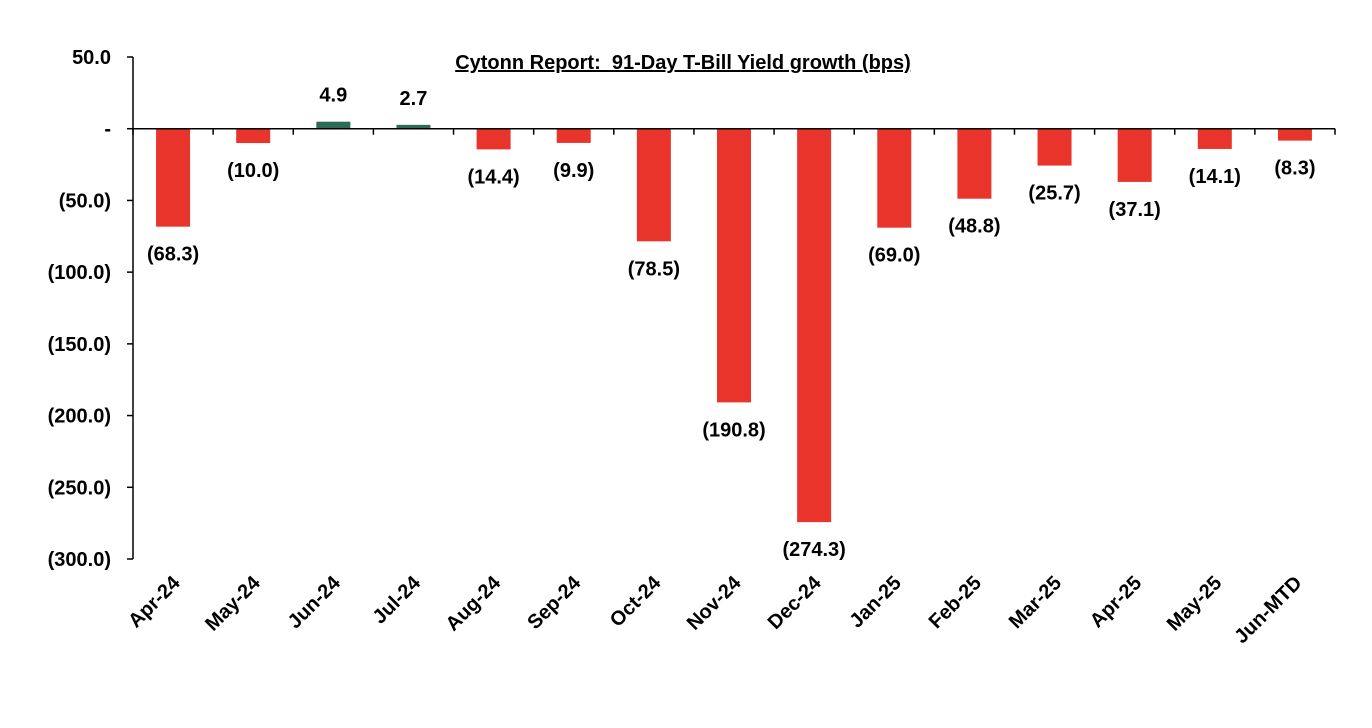 This screenshot has width=1372, height=728. Describe the element at coordinates (1116, 602) in the screenshot. I see `x-tick-label: Apr-25` at that location.